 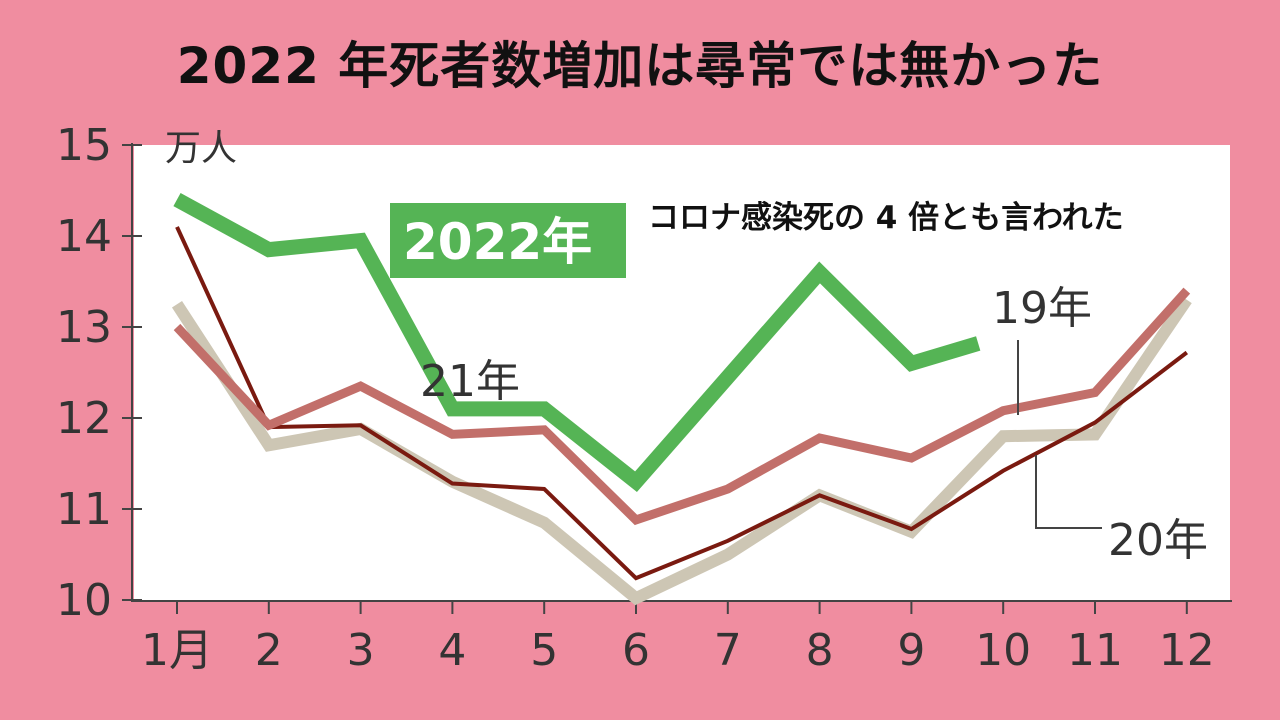 What do you see at coordinates (544, 650) in the screenshot?
I see `x-tick-label: 5` at bounding box center [544, 650].